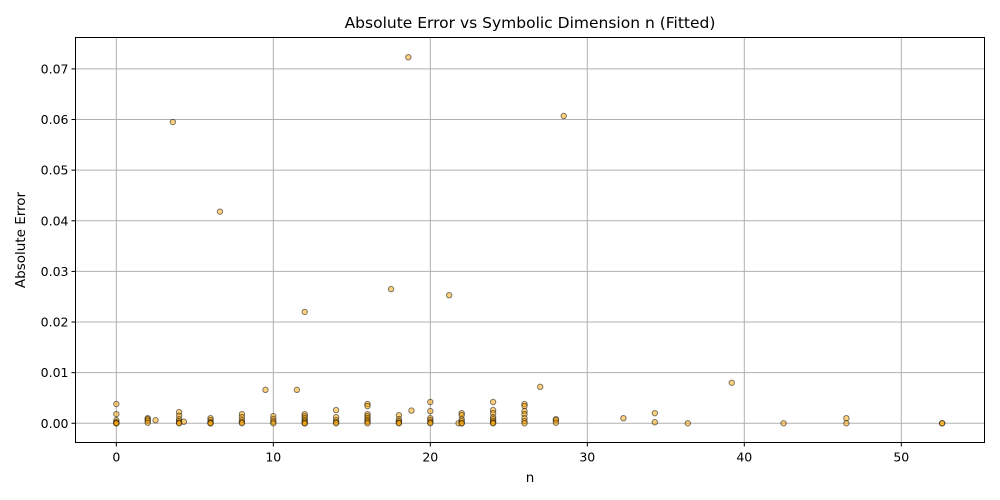 The width and height of the screenshot is (1000, 500). I want to click on x-axis-ticks: 0 10 20 30 40 50, so click(510, 453).